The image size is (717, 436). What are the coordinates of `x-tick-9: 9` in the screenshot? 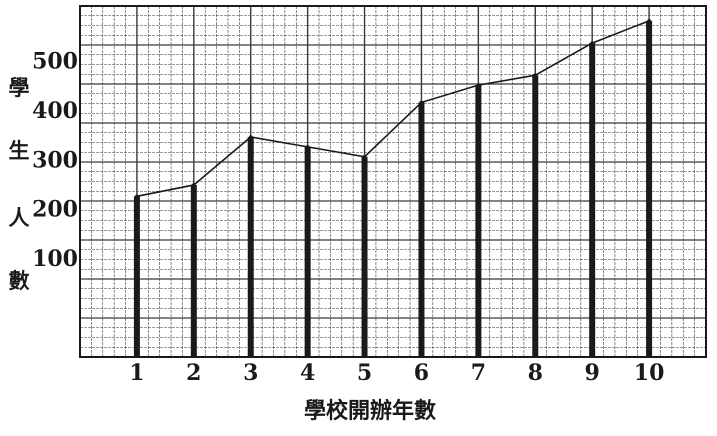 It's located at (592, 373).